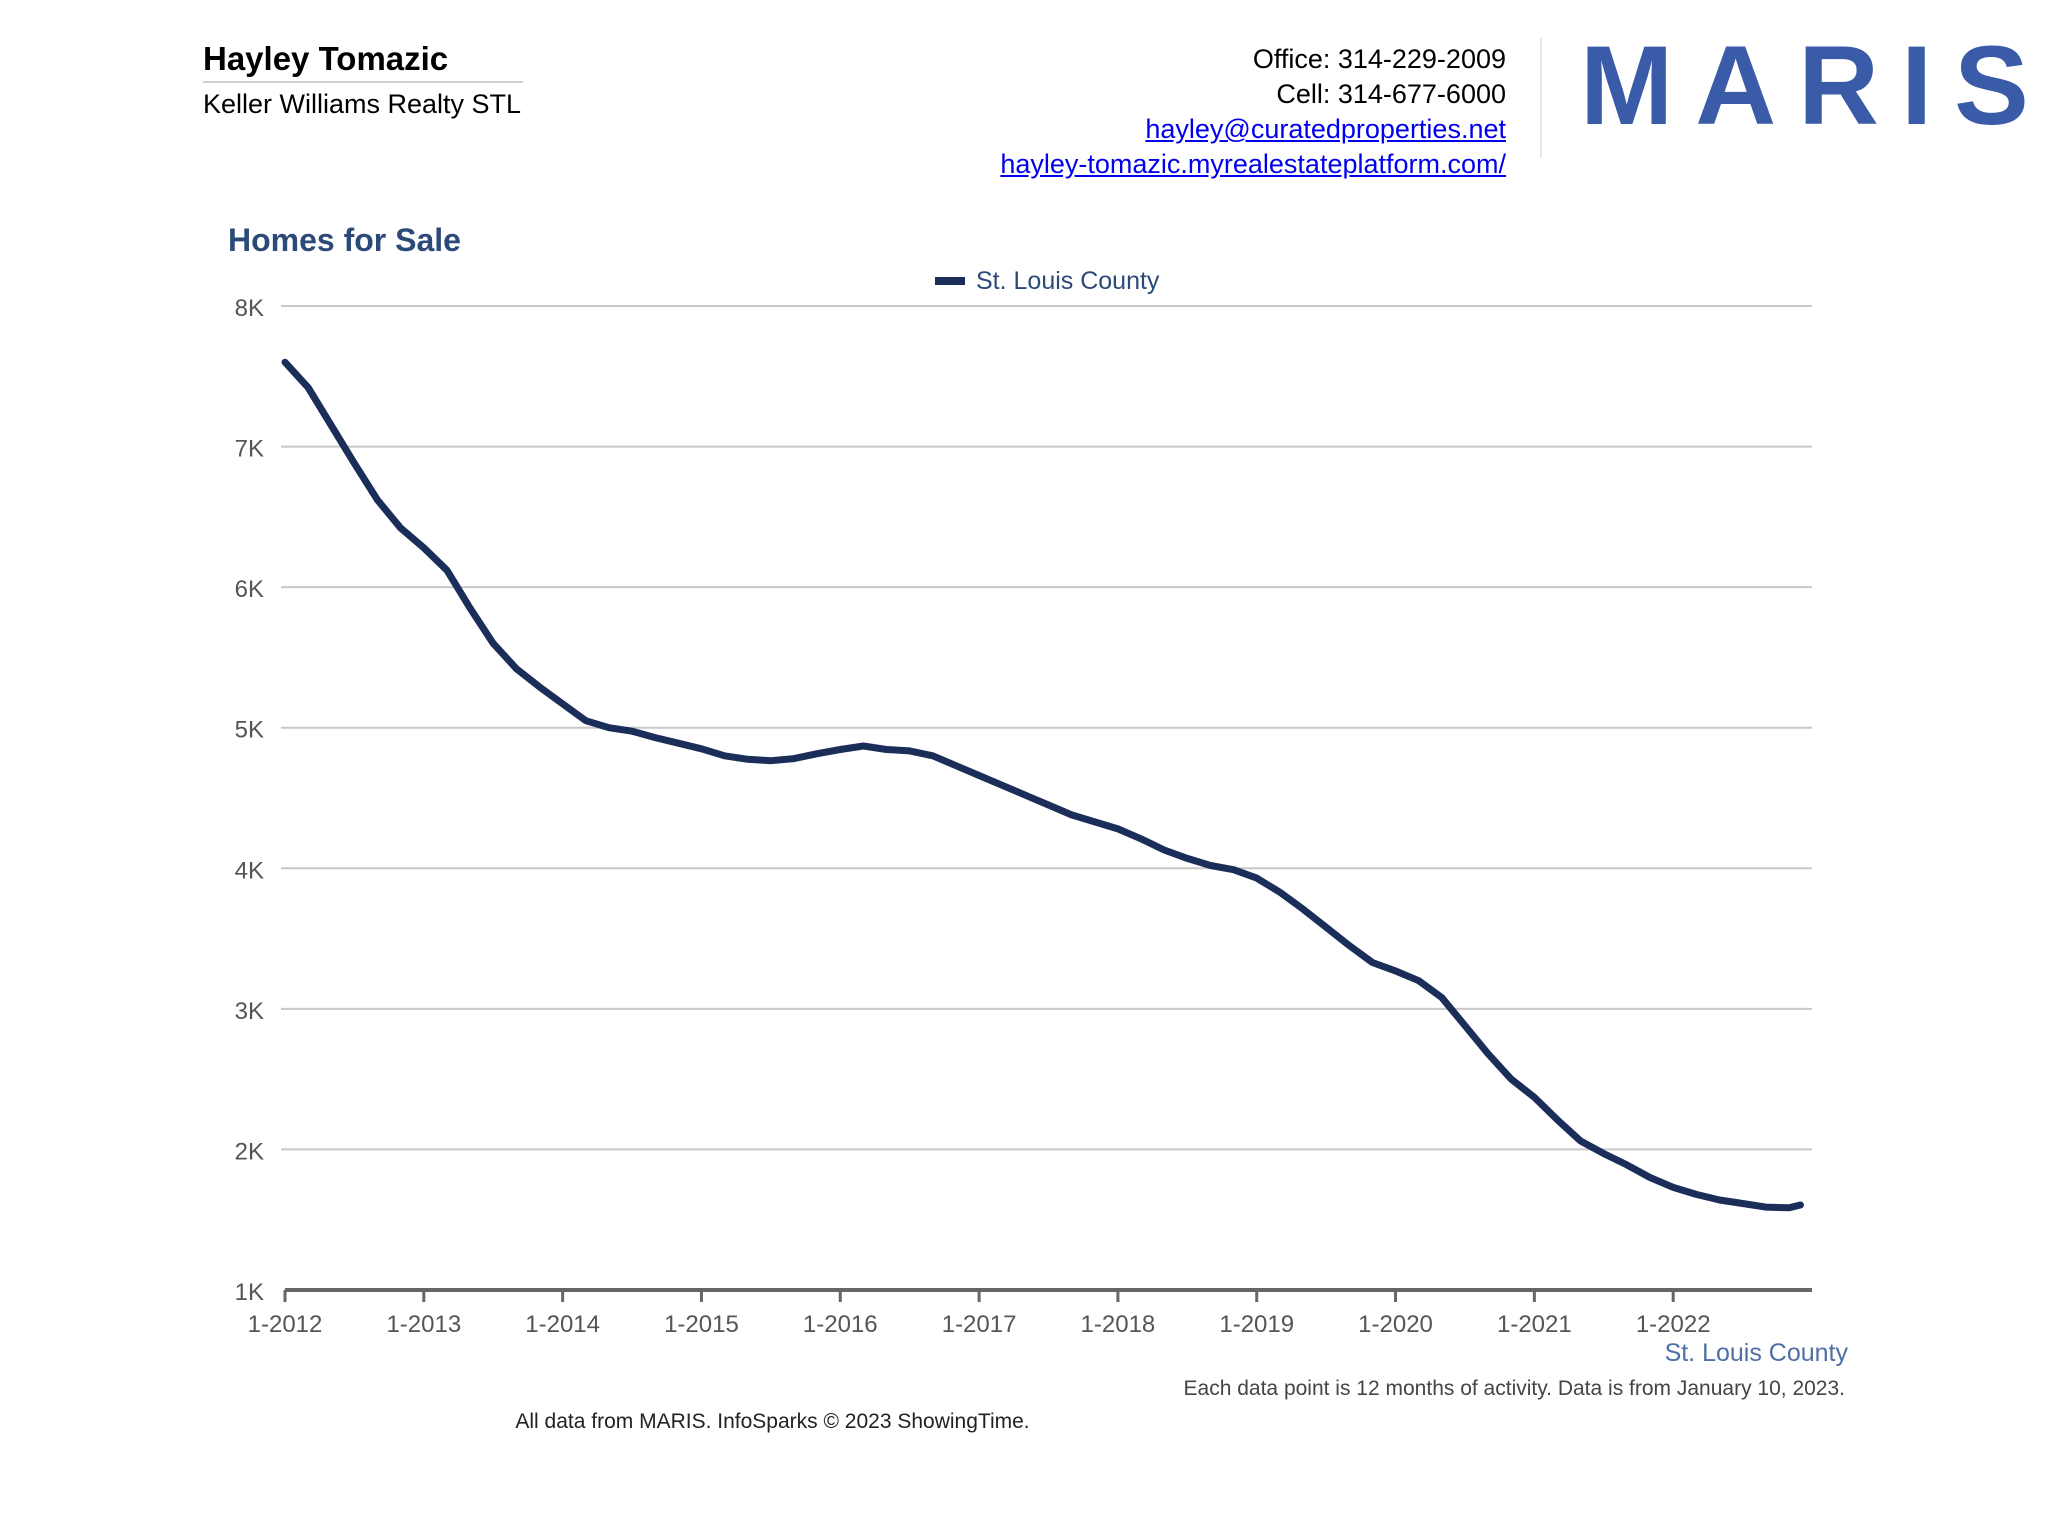  Describe the element at coordinates (1534, 1324) in the screenshot. I see `x-tick-label: 1-2021` at that location.